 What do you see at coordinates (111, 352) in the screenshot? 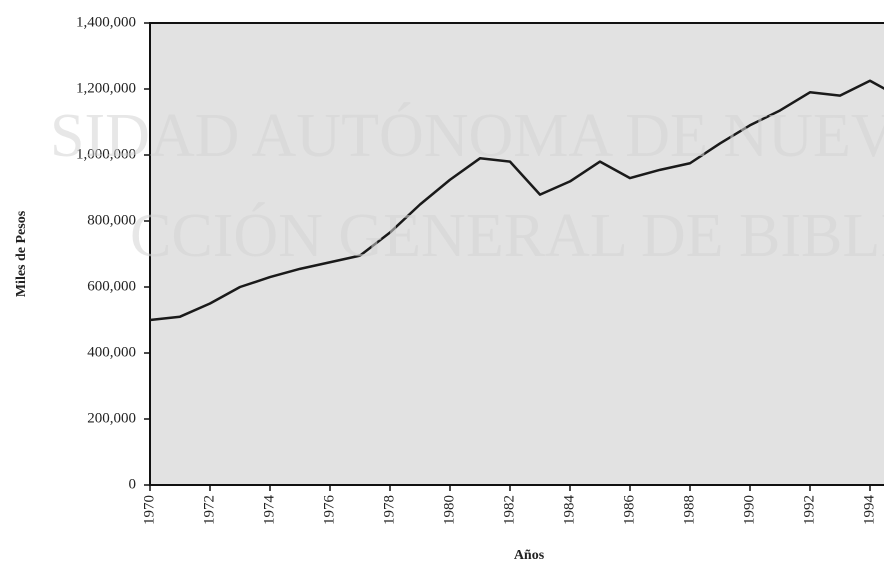
I see `y-tick-label: 400,000` at bounding box center [111, 352].